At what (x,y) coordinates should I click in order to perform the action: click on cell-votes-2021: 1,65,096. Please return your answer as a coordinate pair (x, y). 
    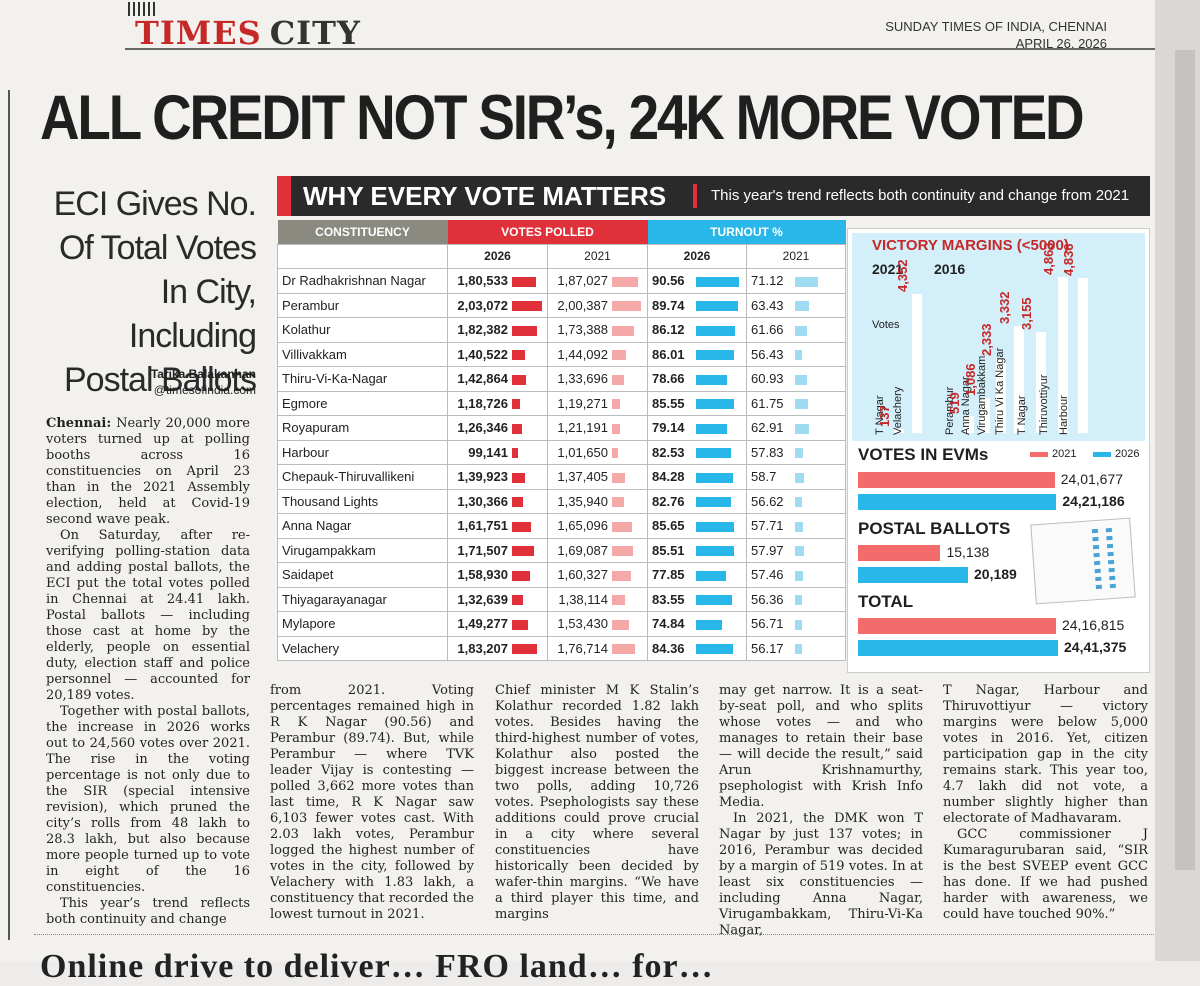
    Looking at the image, I should click on (597, 526).